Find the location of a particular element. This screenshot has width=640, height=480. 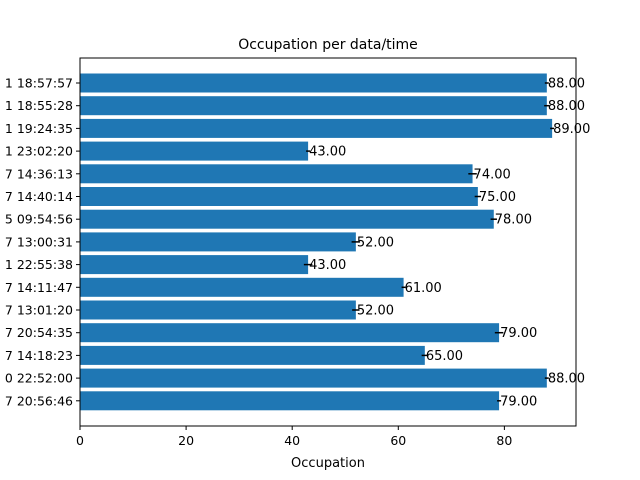

x-axis-ticks: 0 20 40 60 80 is located at coordinates (294, 437).